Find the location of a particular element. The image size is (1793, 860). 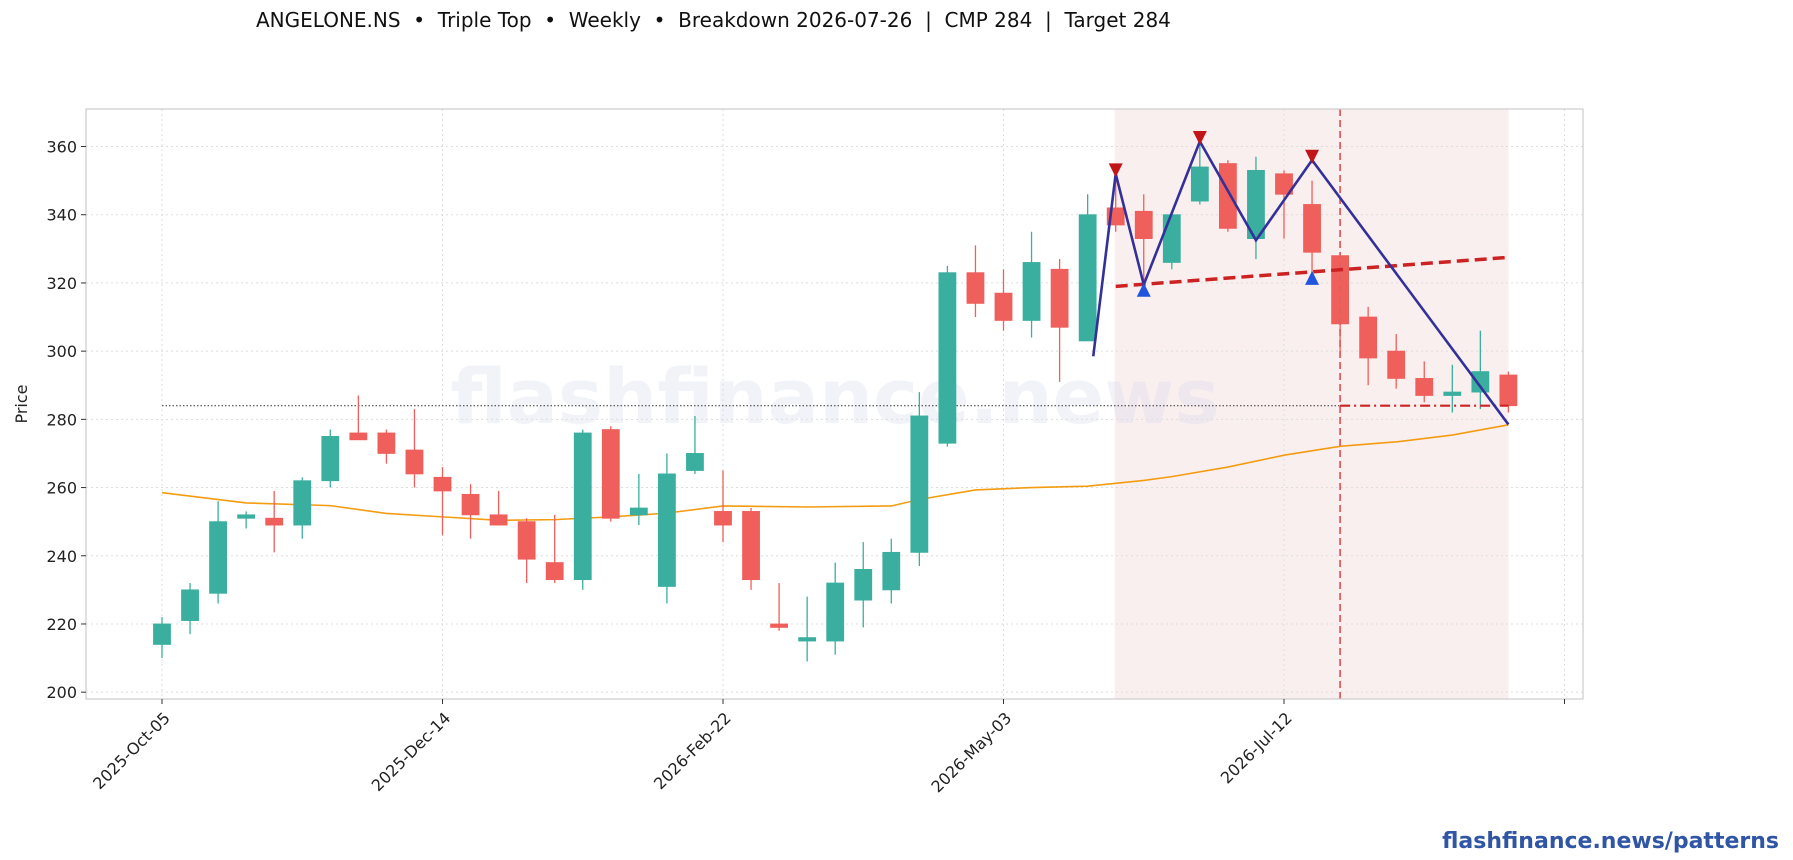

watermark-text: flashfinance.news is located at coordinates (834, 396).